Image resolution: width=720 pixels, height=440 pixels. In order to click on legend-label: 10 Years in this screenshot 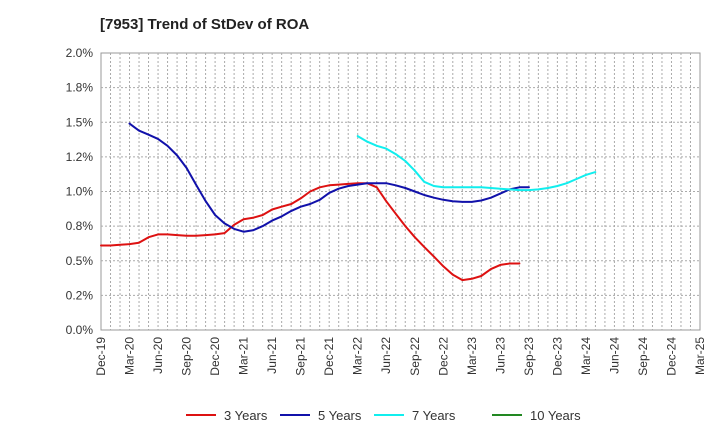, I will do `click(555, 415)`.